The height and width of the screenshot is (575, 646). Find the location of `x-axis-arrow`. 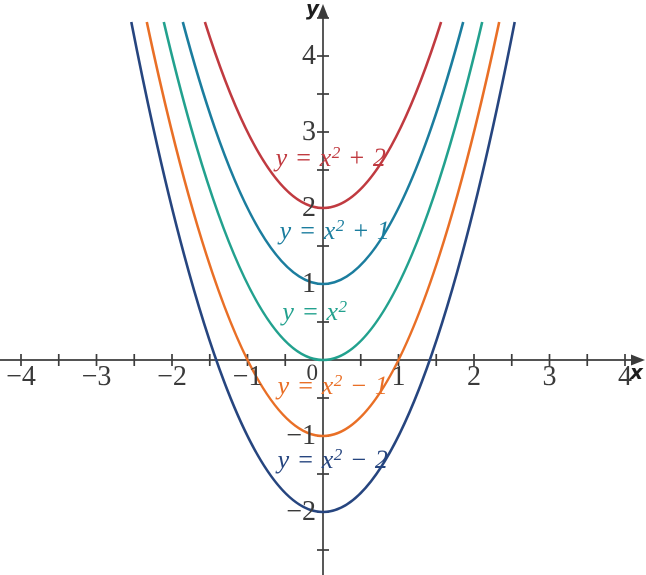

x-axis-arrow is located at coordinates (638, 360).